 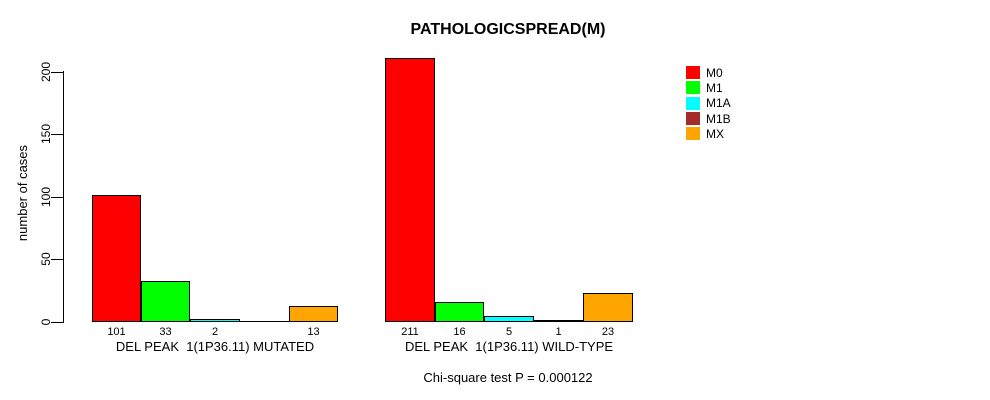 What do you see at coordinates (715, 133) in the screenshot?
I see `legend-label: MX` at bounding box center [715, 133].